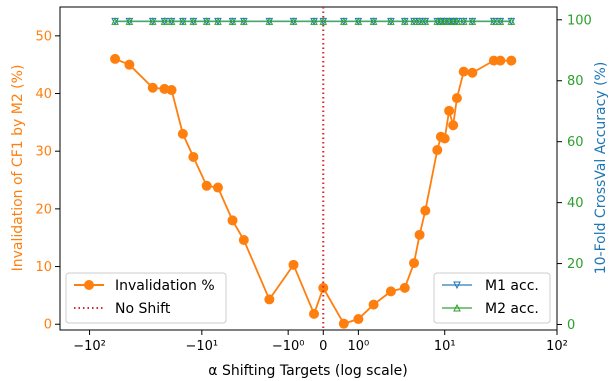 The height and width of the screenshot is (381, 614). Describe the element at coordinates (575, 203) in the screenshot. I see `y-right-tick-label: 40` at that location.